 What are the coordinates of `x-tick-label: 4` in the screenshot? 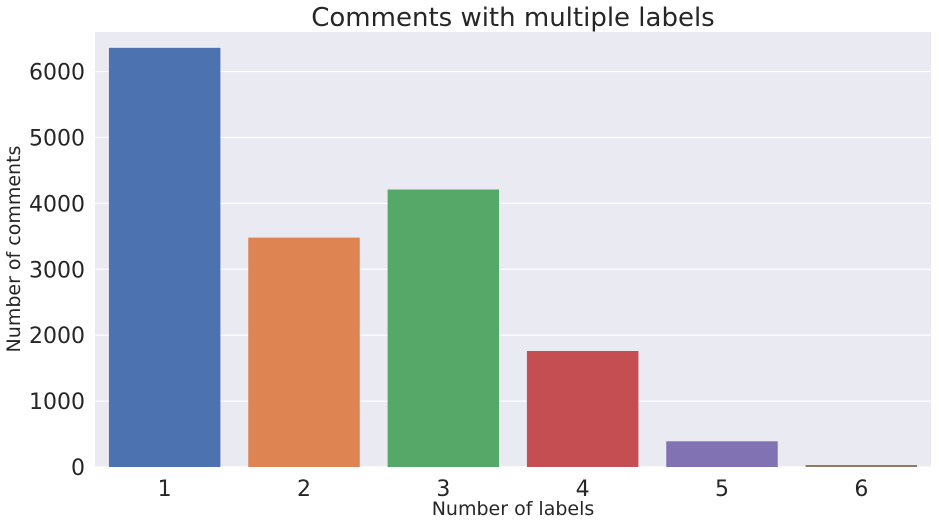 It's located at (583, 489).